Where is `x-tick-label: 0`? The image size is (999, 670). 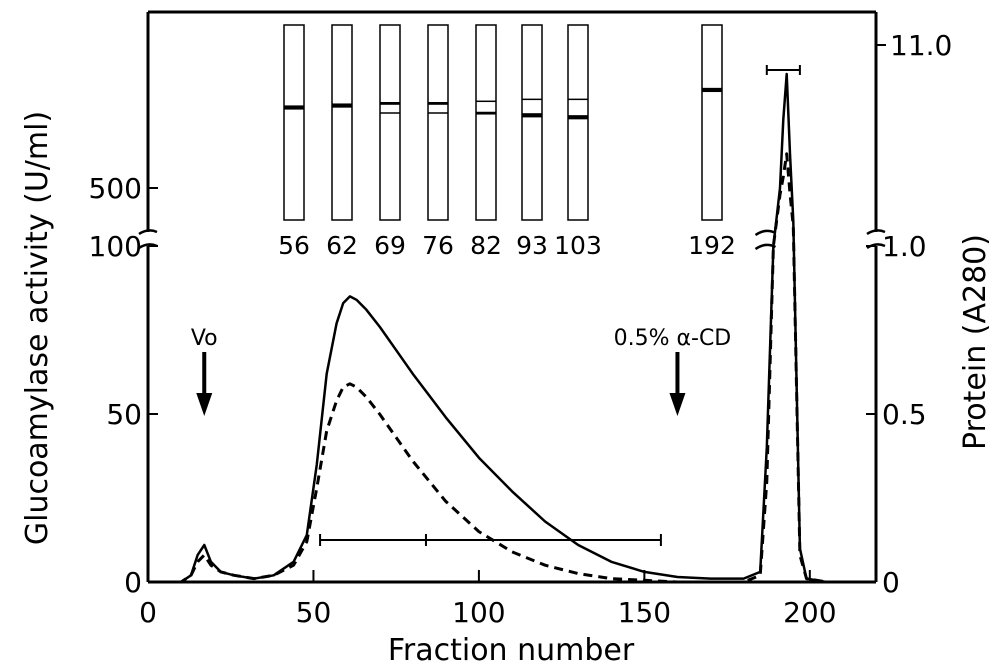
x-tick-label: 0 is located at coordinates (148, 612).